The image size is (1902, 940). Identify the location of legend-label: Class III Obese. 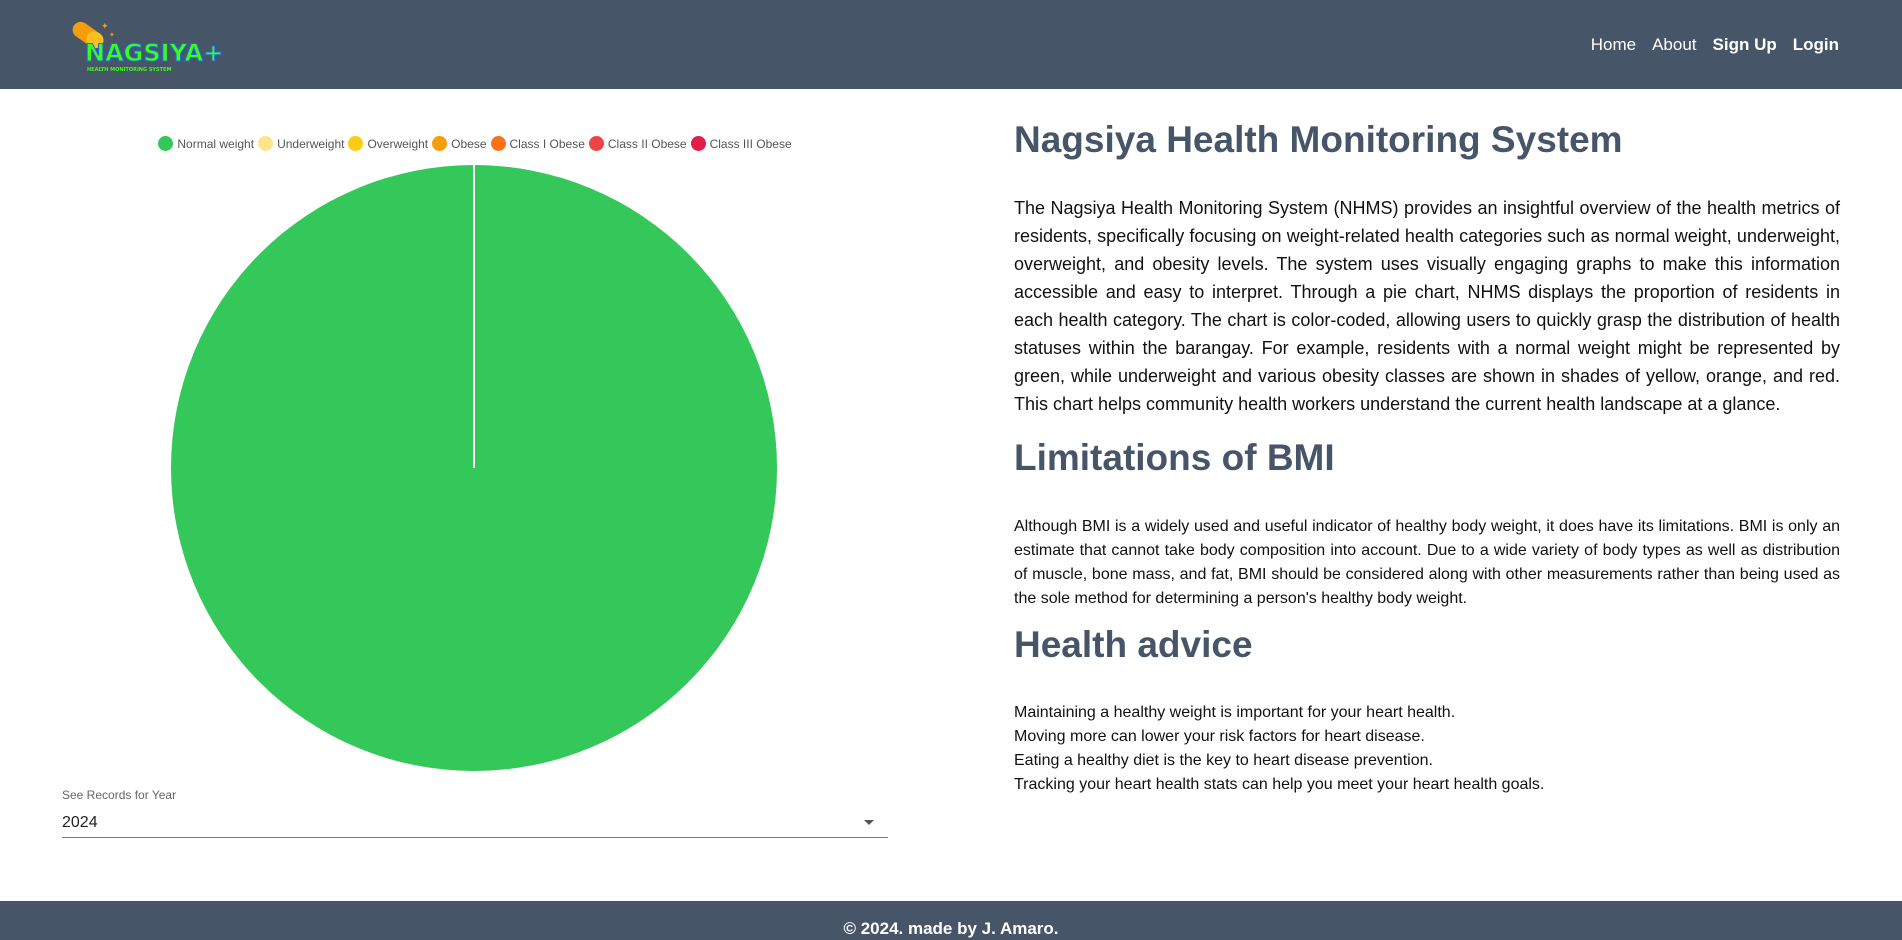
(750, 143).